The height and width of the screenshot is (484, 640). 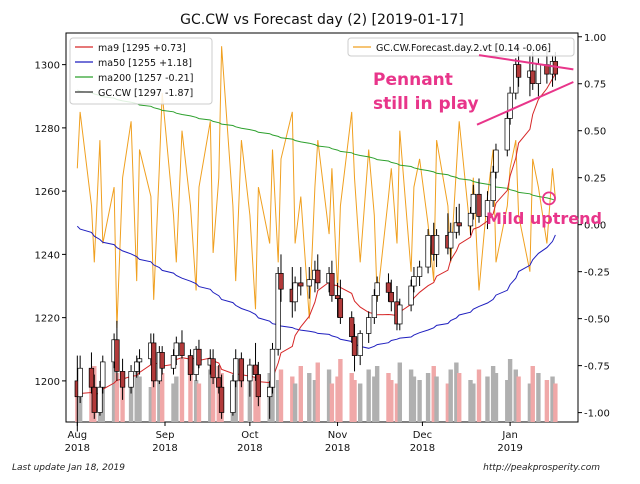 What do you see at coordinates (338, 435) in the screenshot?
I see `x-tick-label: Nov` at bounding box center [338, 435].